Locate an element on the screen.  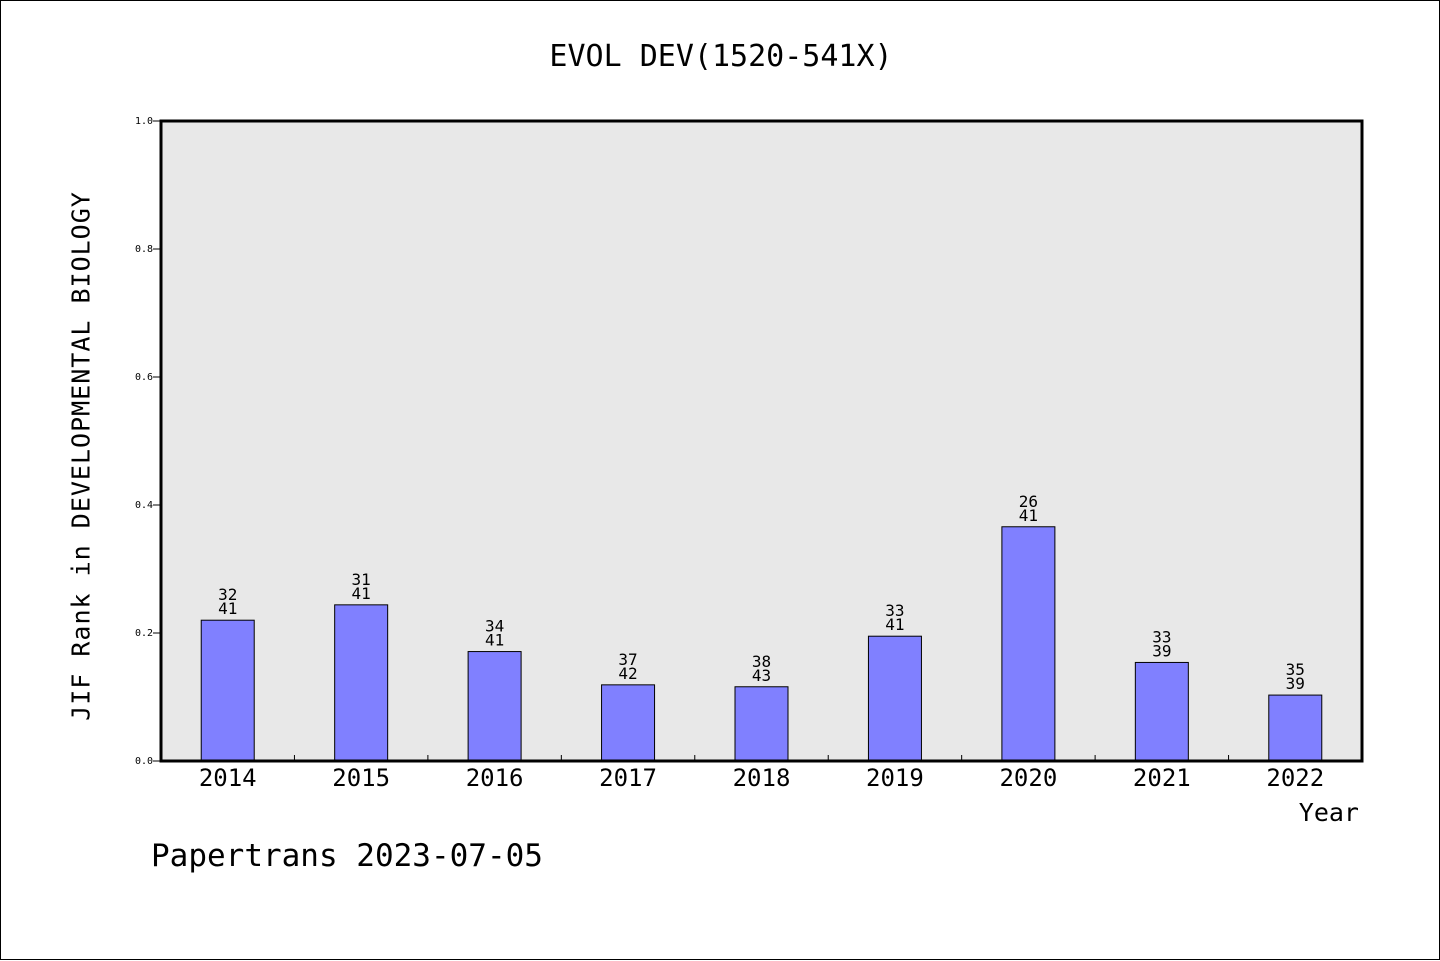
x-tick-label: 2018 is located at coordinates (762, 778).